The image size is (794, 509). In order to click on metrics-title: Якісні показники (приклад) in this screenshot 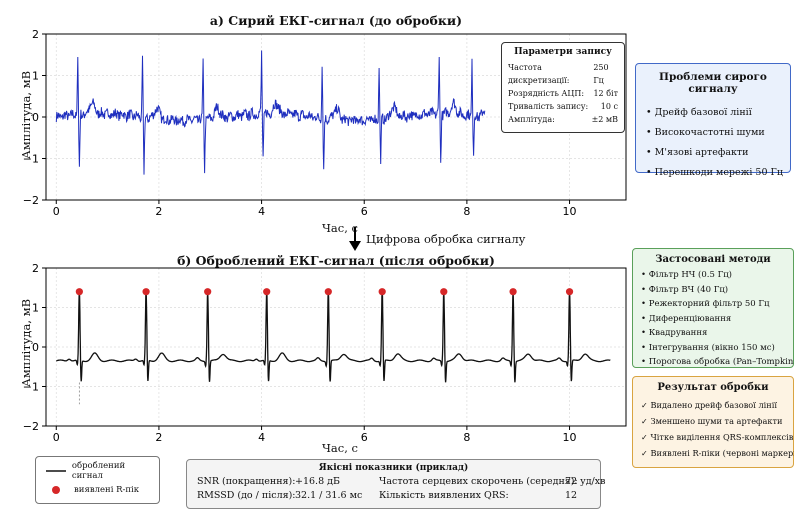, I will do `click(393, 468)`.